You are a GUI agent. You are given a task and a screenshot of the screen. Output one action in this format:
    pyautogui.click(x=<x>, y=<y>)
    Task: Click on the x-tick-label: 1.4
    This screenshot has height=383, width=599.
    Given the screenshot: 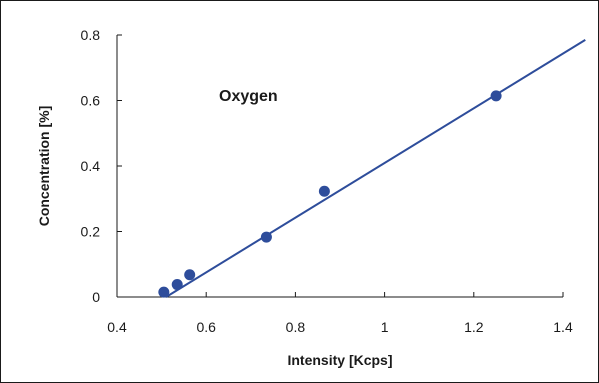 What is the action you would take?
    pyautogui.click(x=563, y=327)
    